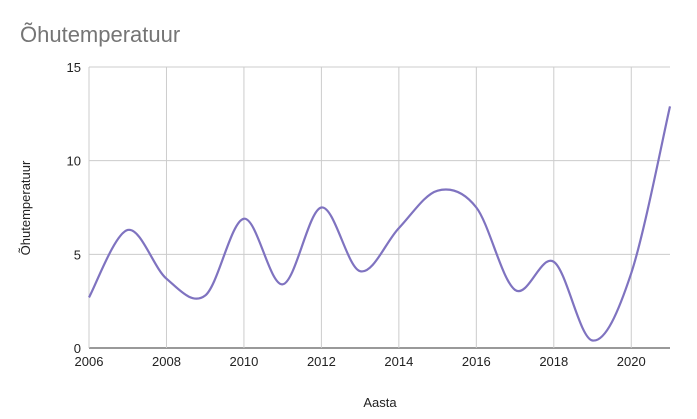  I want to click on x-tick-label: 2010, so click(243, 361).